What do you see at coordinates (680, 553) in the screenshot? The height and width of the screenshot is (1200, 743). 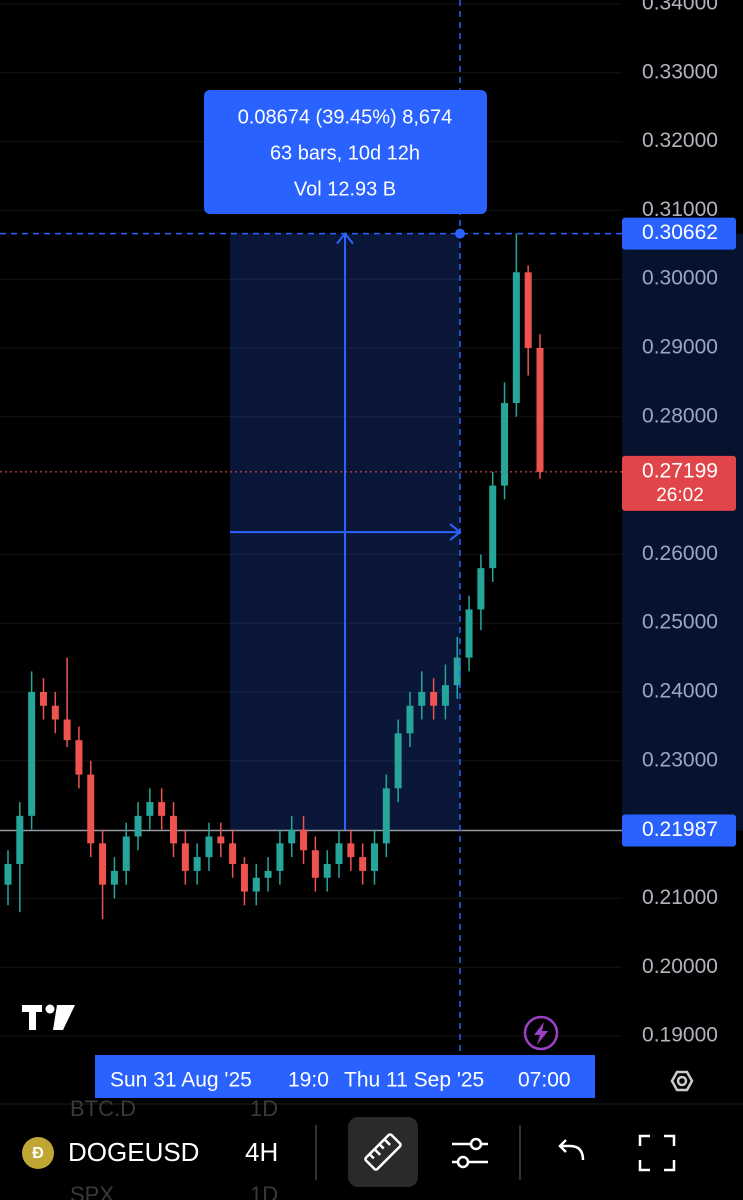 I see `y-tick-label: 0.26000` at bounding box center [680, 553].